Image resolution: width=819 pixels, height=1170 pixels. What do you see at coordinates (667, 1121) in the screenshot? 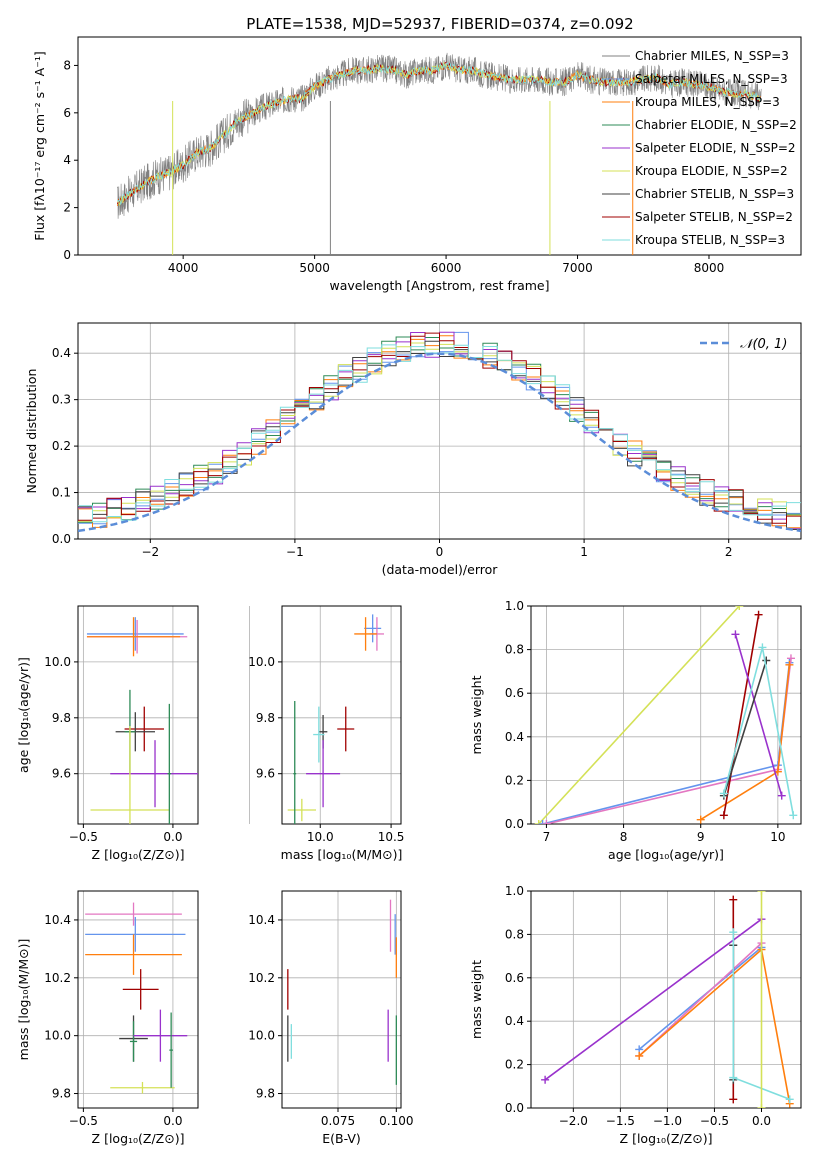
I see `x-tick-label: −1.0` at bounding box center [667, 1121].